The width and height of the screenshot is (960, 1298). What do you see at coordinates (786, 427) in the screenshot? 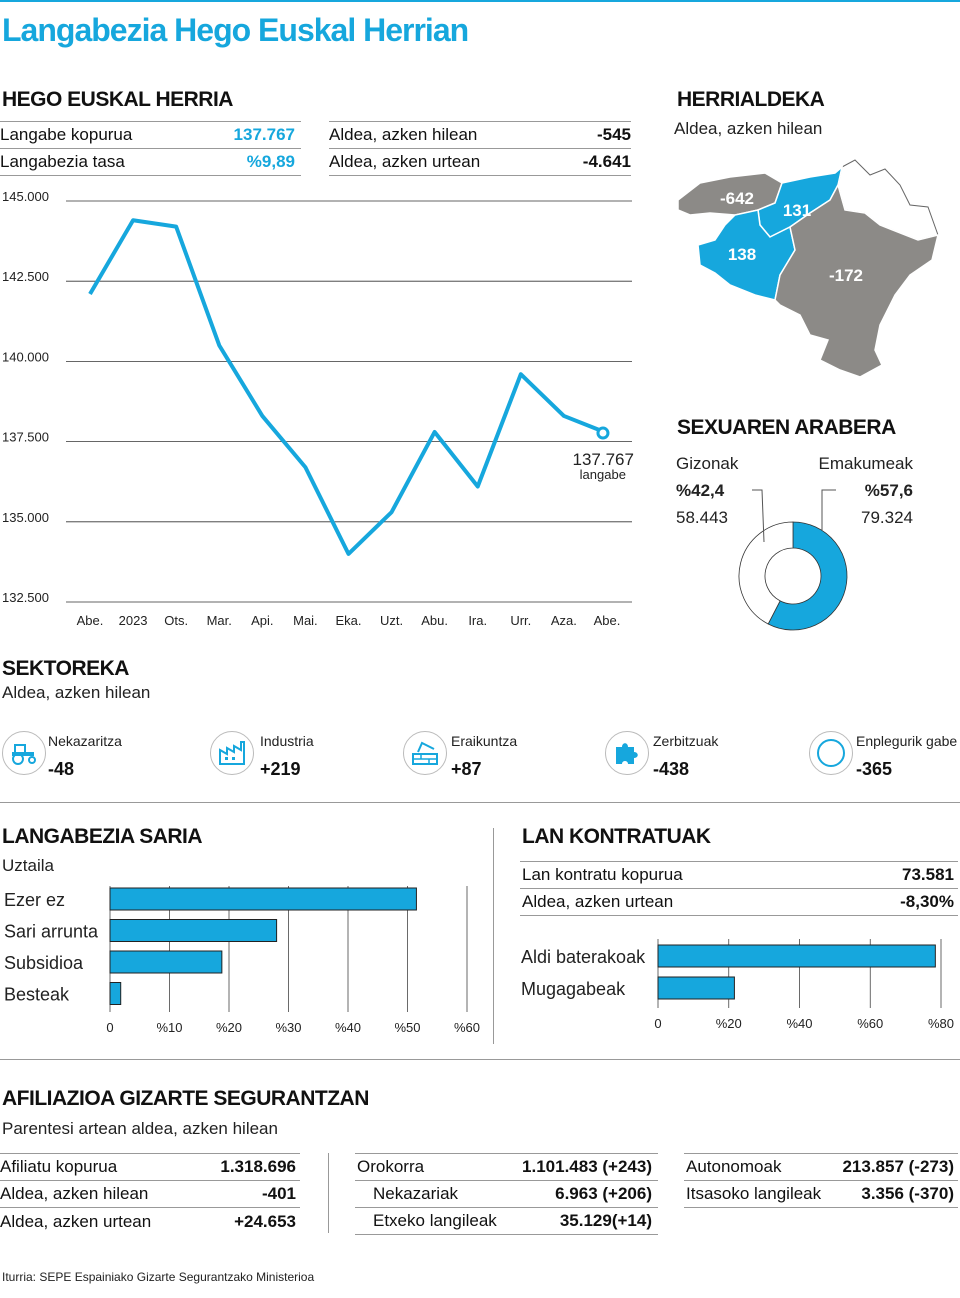
I see `sexua-heading: SEXUAREN ARABERA` at bounding box center [786, 427].